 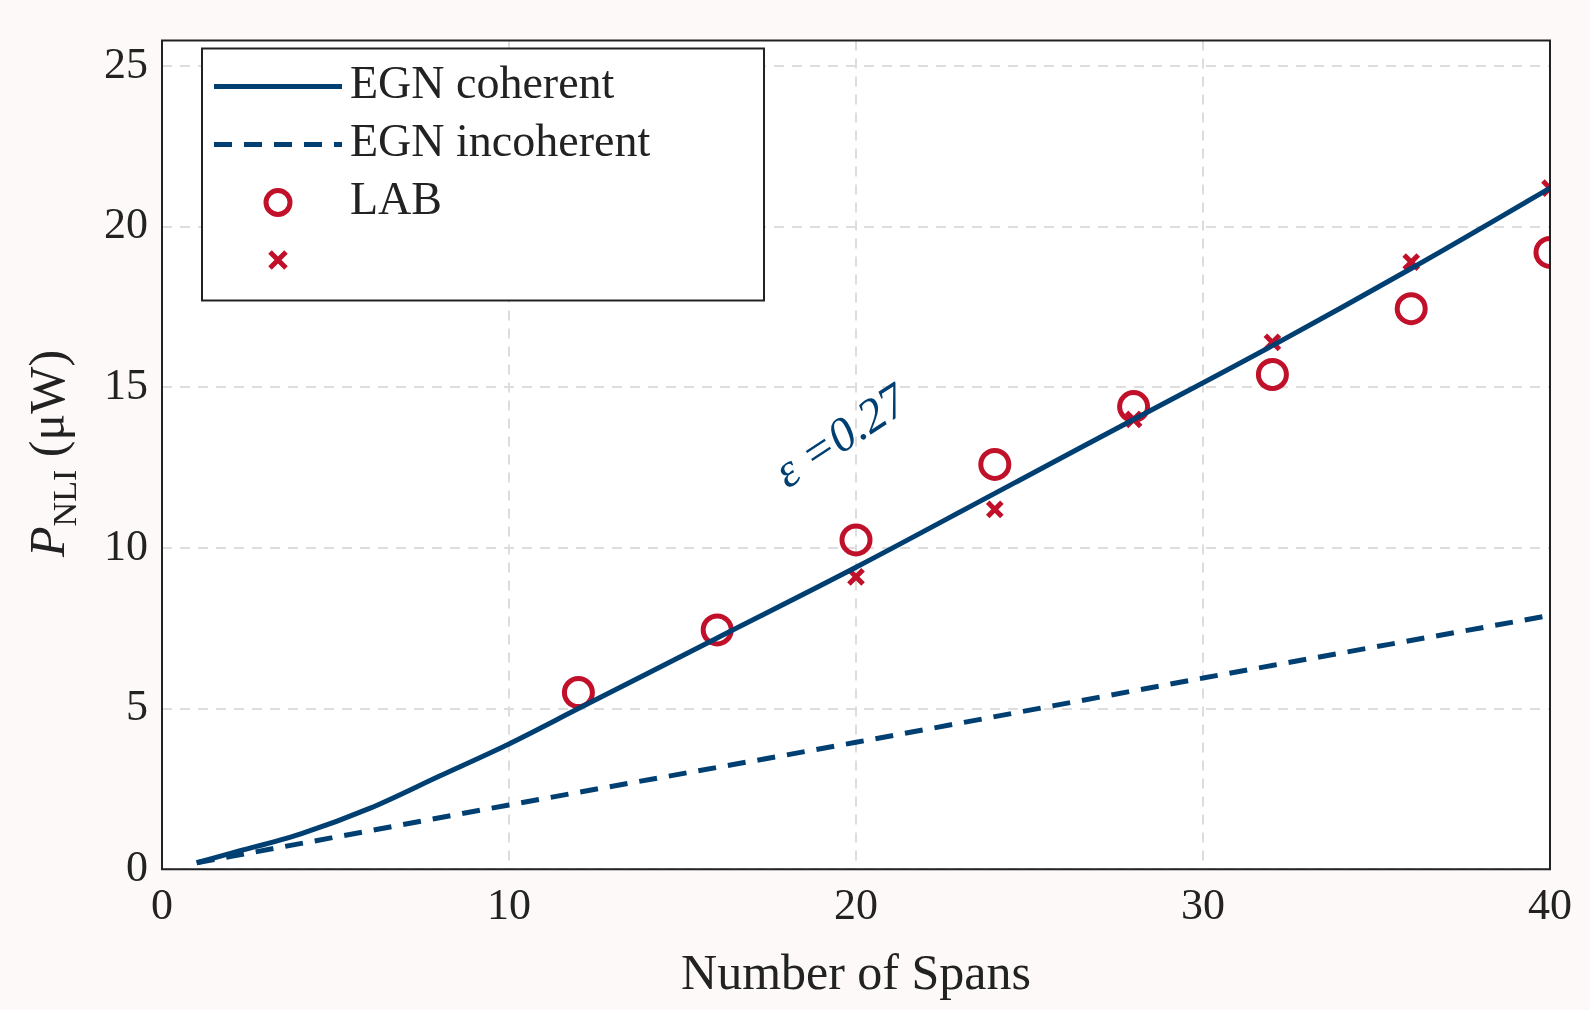 I want to click on y-axis-title: PNLI (μW), so click(x=51, y=453).